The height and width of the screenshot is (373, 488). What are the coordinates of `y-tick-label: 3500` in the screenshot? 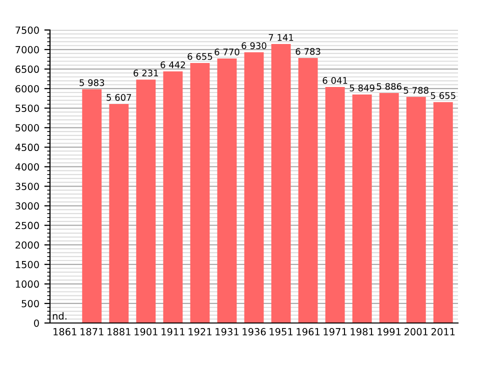 It's located at (27, 186).